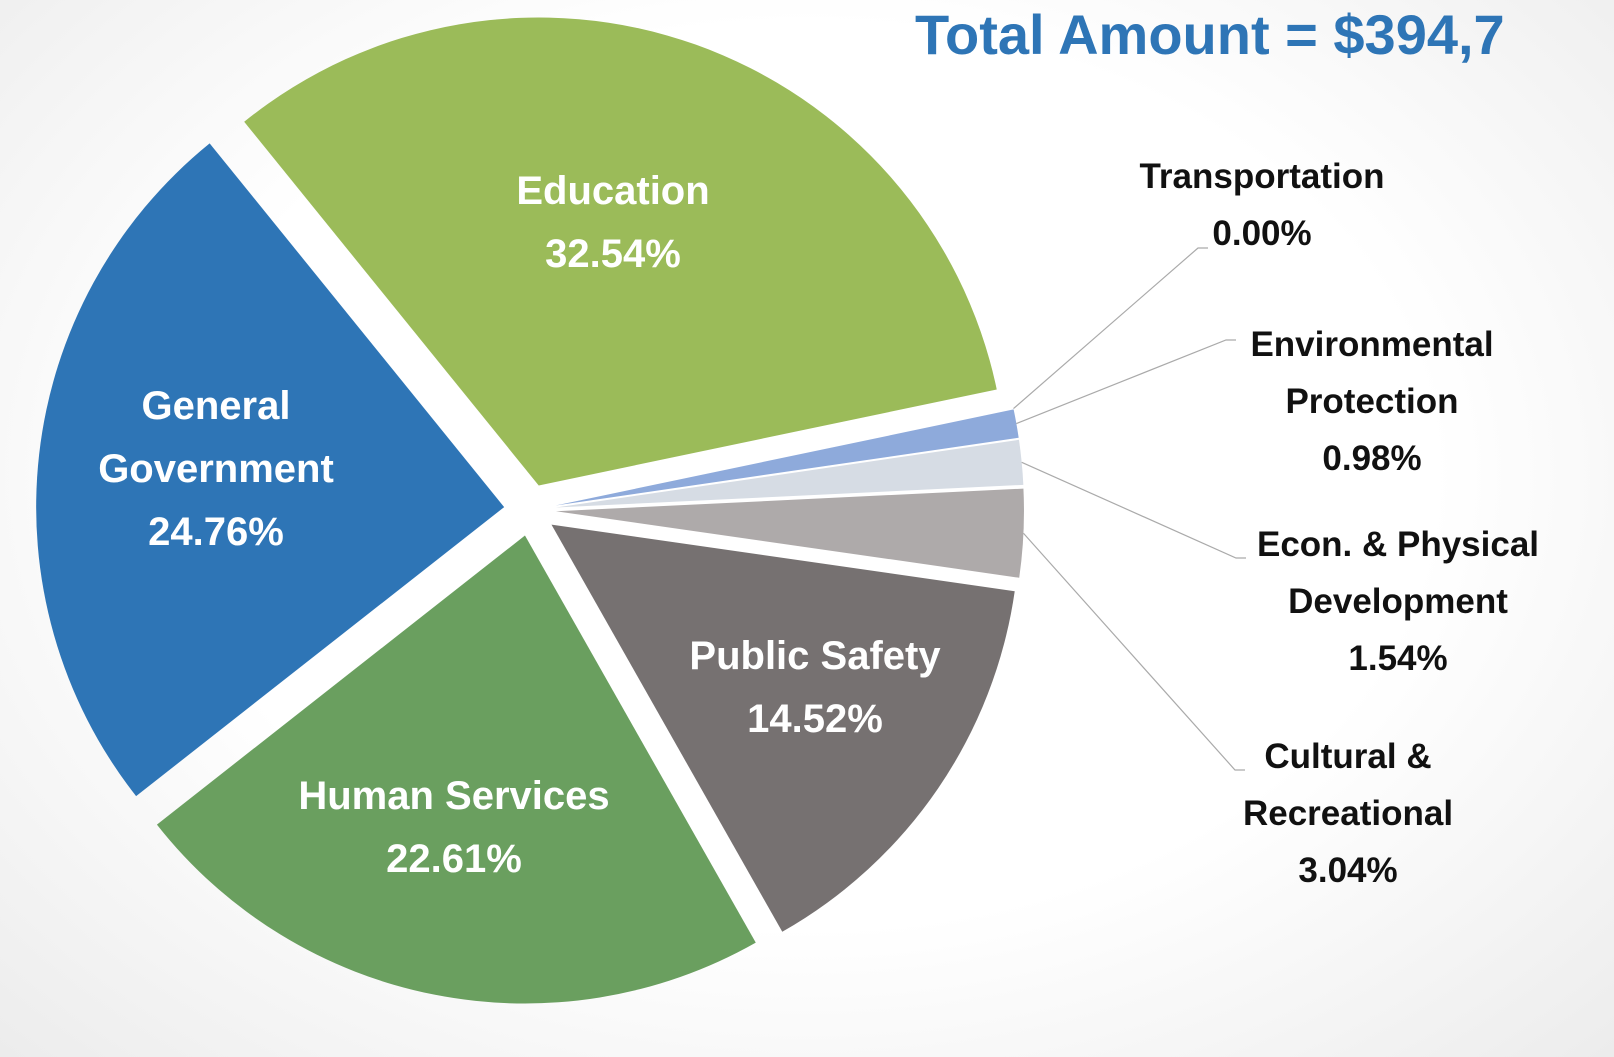 This screenshot has width=1614, height=1057. Describe the element at coordinates (613, 223) in the screenshot. I see `slice-label: Education 32.54%` at that location.